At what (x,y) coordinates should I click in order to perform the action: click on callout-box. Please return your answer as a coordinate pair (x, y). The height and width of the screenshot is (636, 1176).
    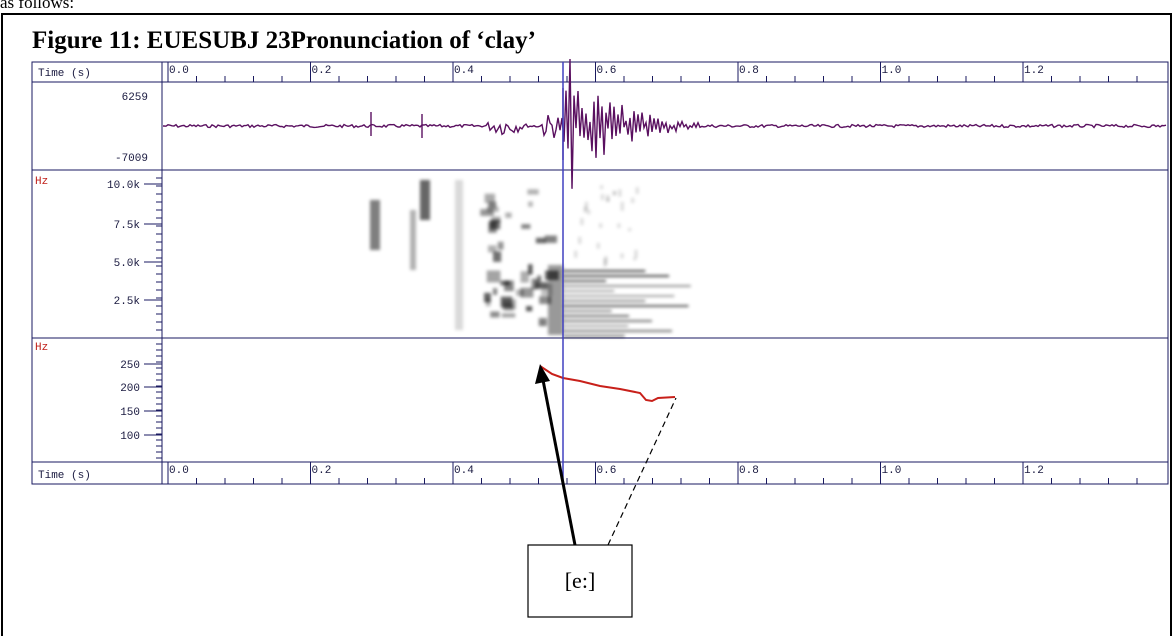
    Looking at the image, I should click on (580, 581).